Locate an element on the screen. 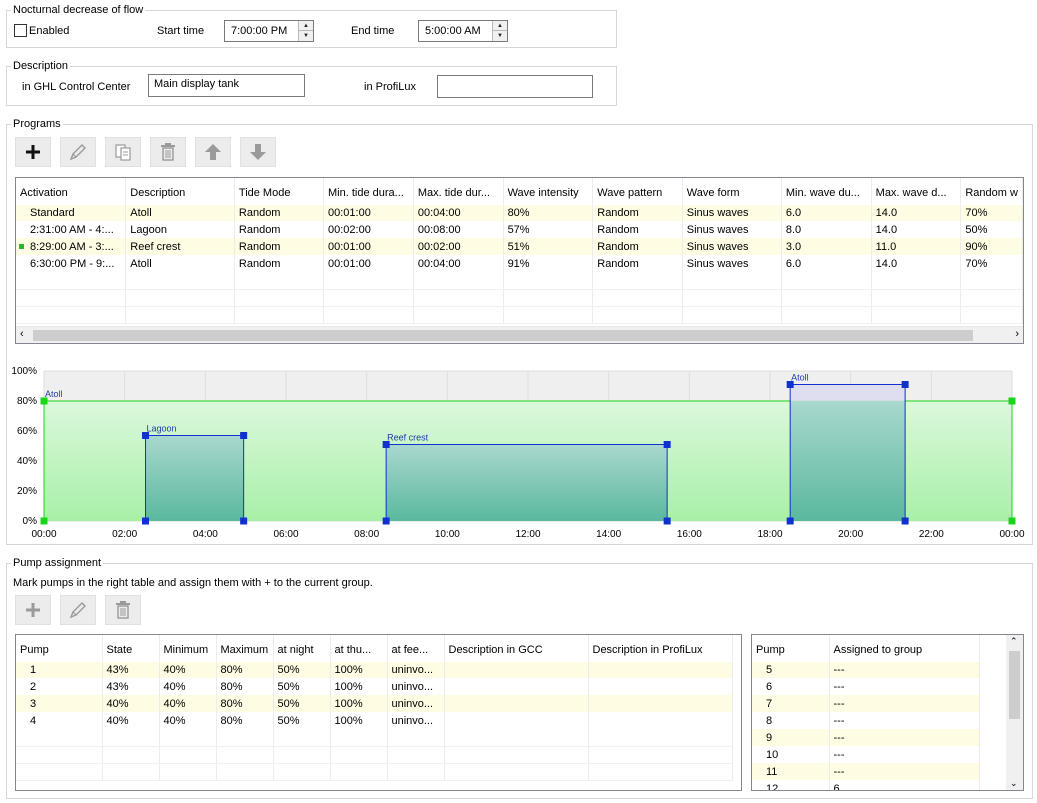 The image size is (1037, 803). add-program-button is located at coordinates (33, 152).